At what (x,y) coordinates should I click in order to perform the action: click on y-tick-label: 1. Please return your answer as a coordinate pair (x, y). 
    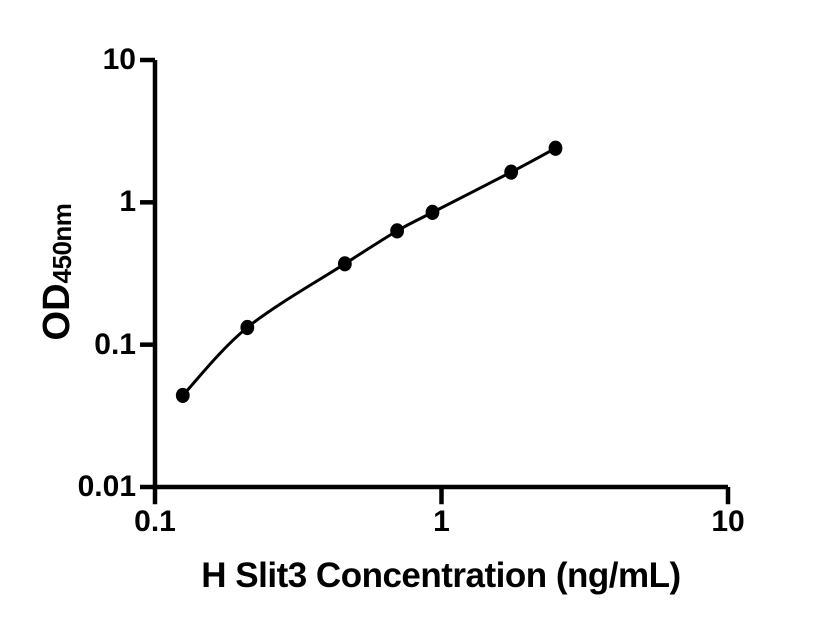
    Looking at the image, I should click on (127, 202).